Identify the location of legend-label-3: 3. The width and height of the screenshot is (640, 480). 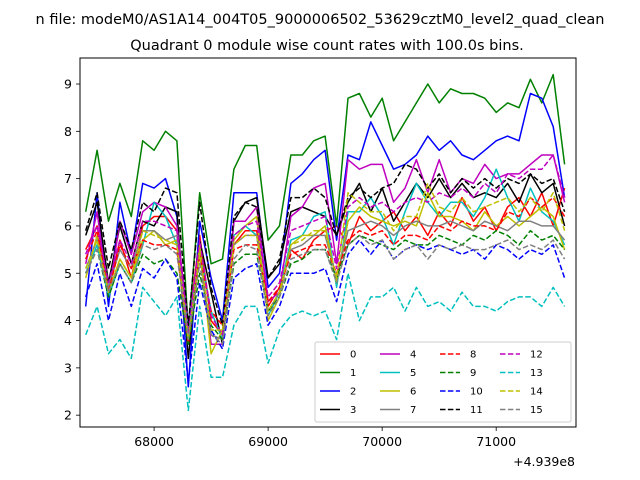
(353, 410).